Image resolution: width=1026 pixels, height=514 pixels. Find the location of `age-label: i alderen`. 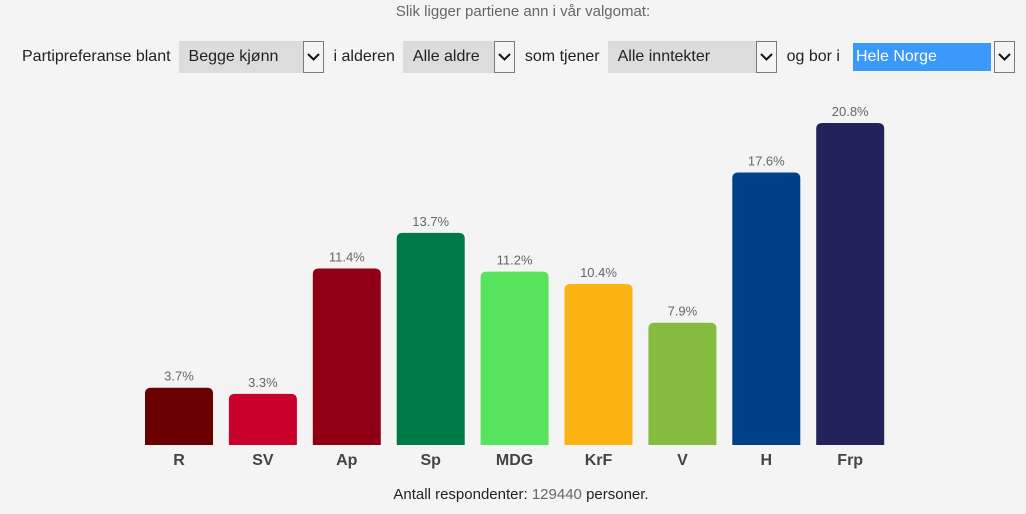

age-label: i alderen is located at coordinates (364, 56).